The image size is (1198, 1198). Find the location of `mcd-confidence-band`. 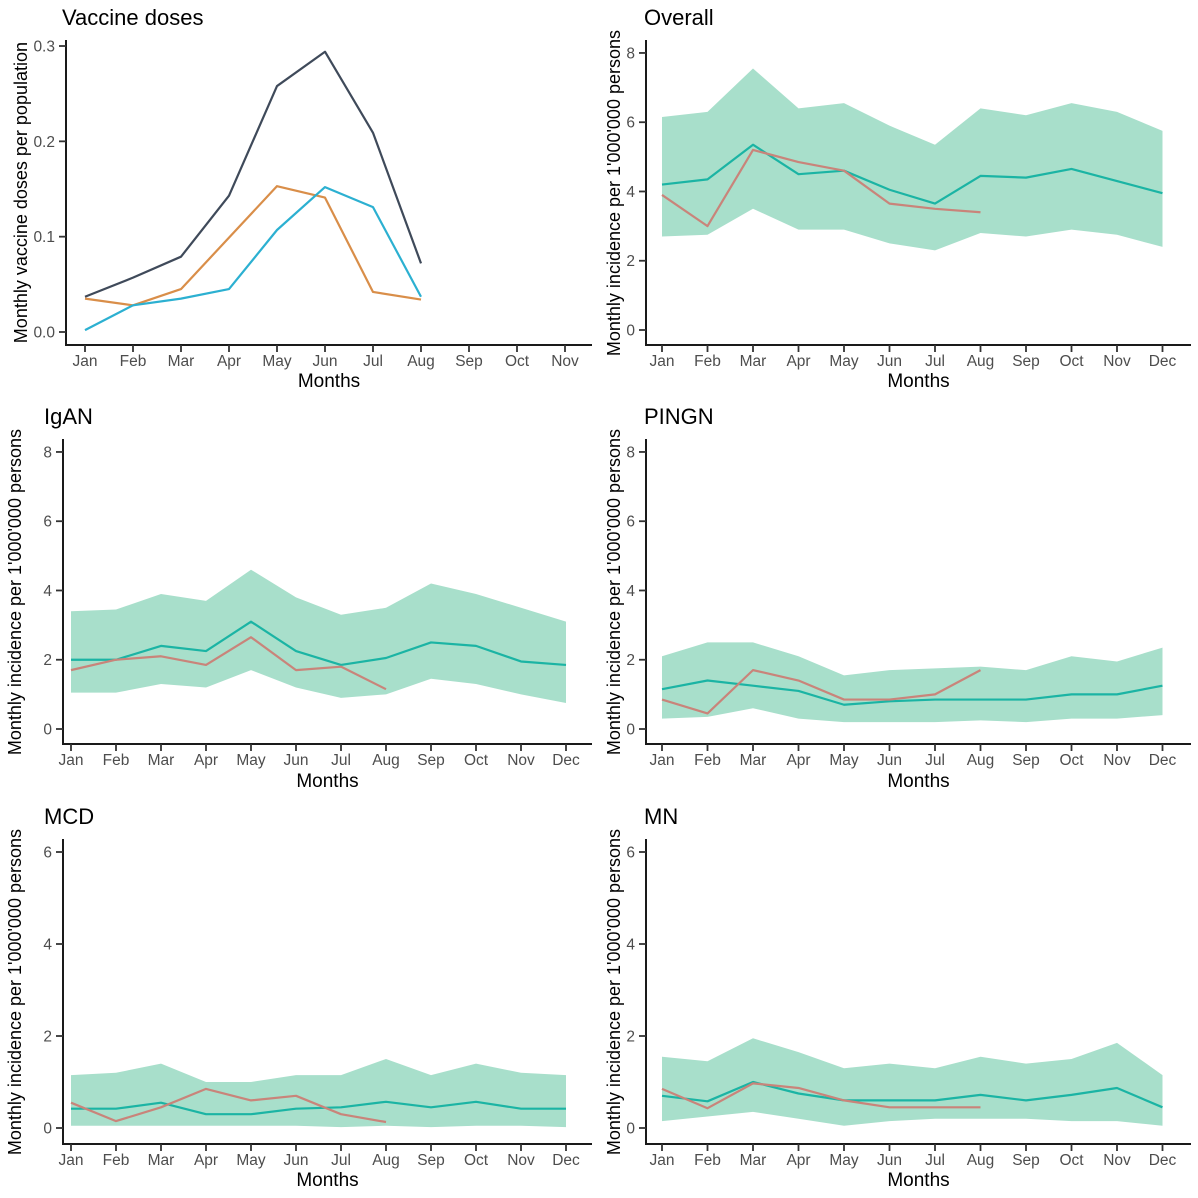

mcd-confidence-band is located at coordinates (318, 1092).